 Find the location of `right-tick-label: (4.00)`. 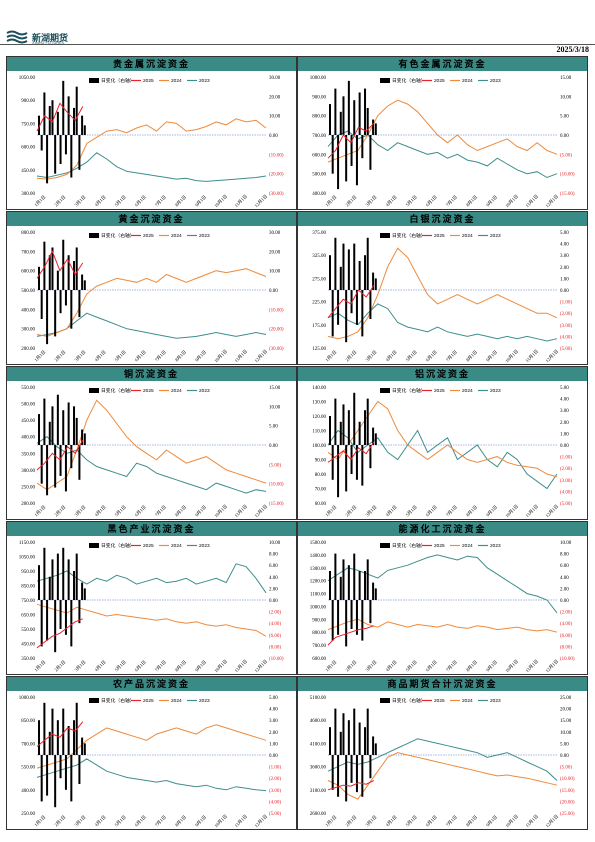

right-tick-label: (4.00) is located at coordinates (275, 802).